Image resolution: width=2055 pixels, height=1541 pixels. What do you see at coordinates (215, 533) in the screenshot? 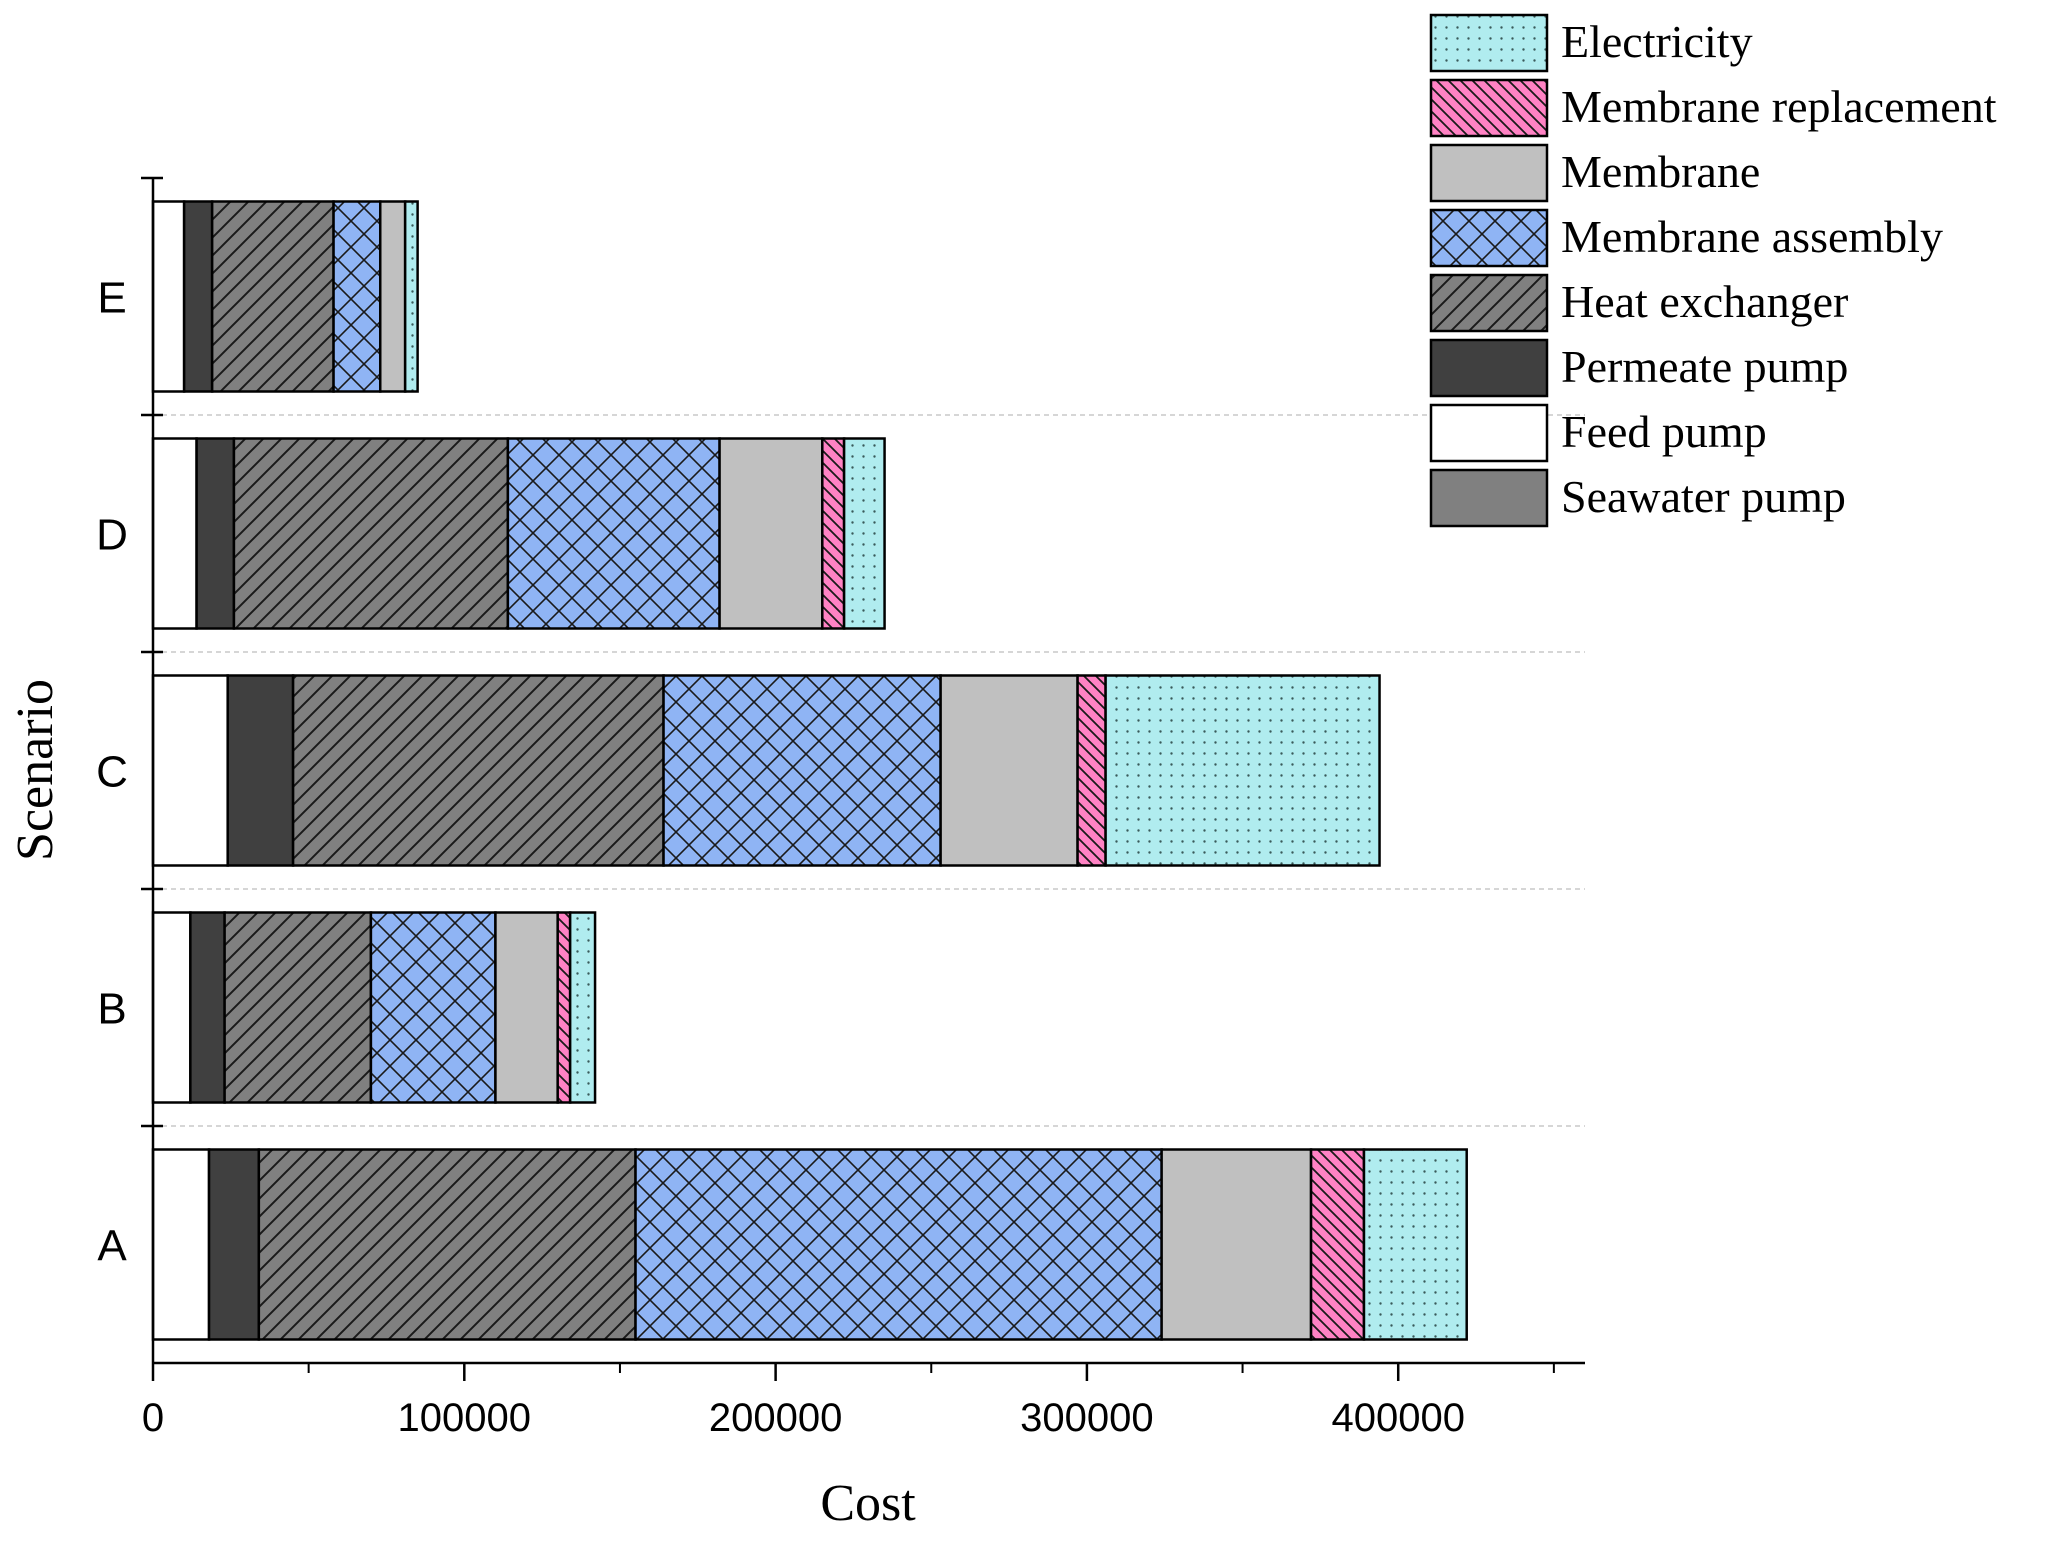
I see `bar-segment-D-permeate-pump` at bounding box center [215, 533].